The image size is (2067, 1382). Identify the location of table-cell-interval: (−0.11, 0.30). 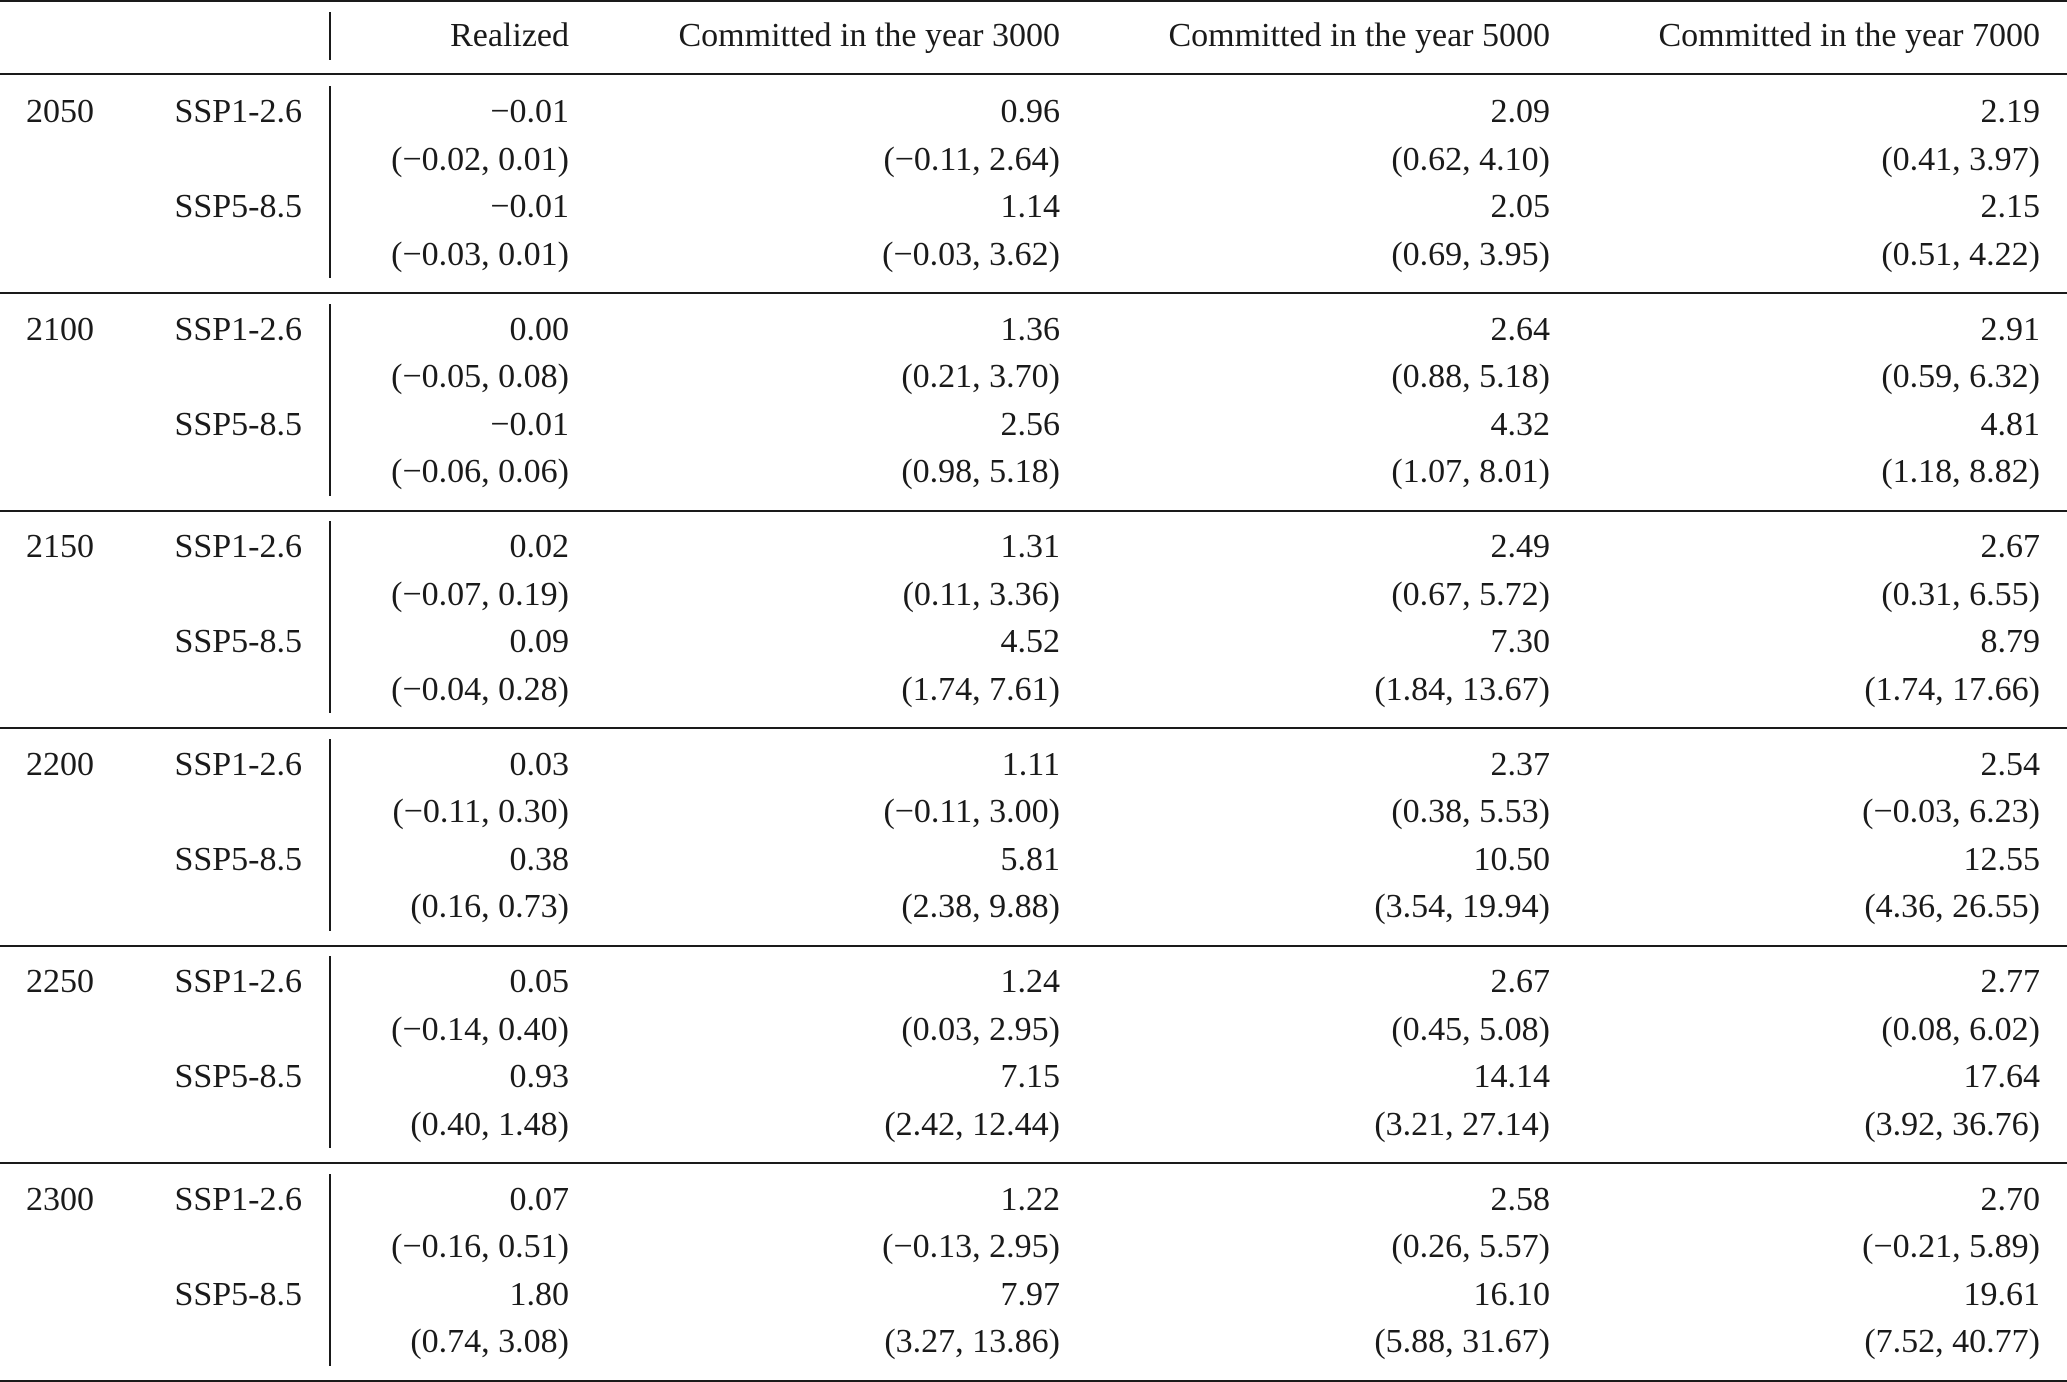
(480, 811).